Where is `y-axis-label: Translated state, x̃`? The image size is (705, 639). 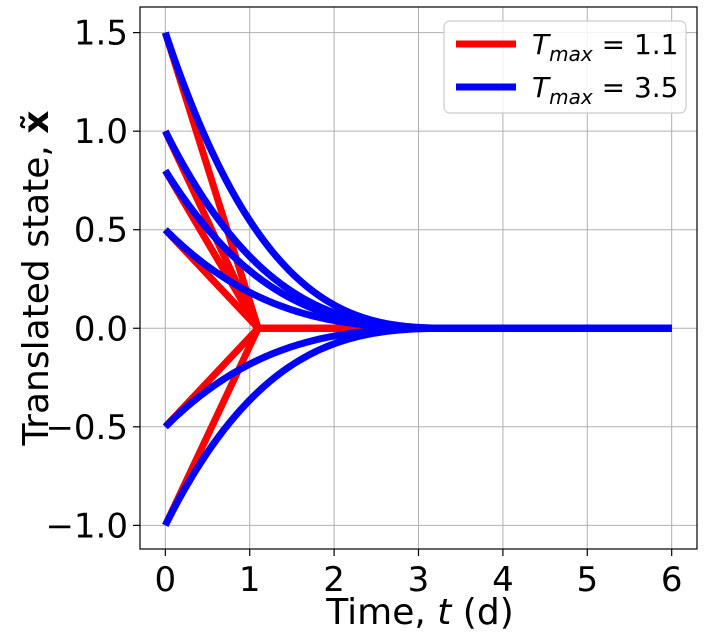 y-axis-label: Translated state, x̃ is located at coordinates (36, 278).